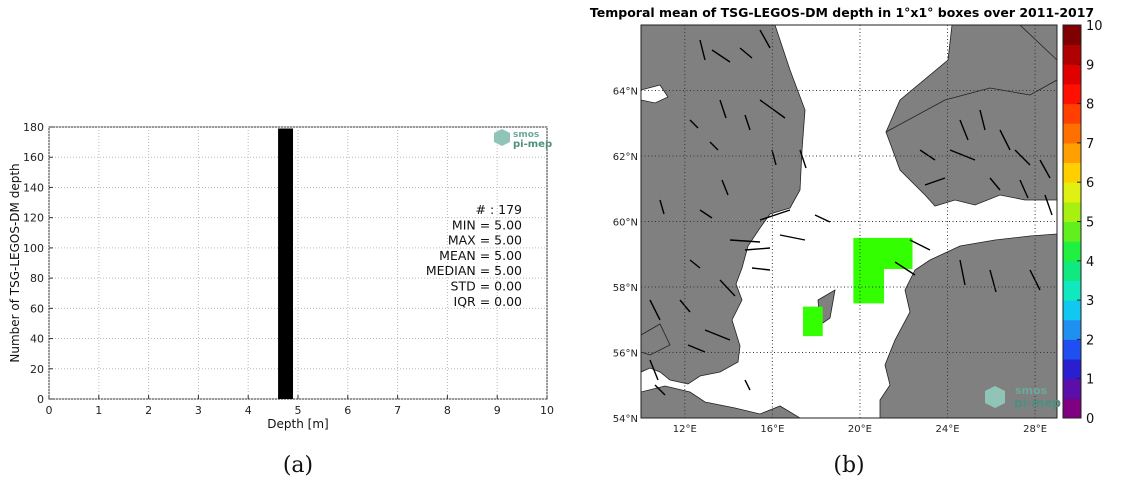 Image resolution: width=1127 pixels, height=481 pixels. What do you see at coordinates (485, 240) in the screenshot?
I see `stats-line: MAX = 5.00` at bounding box center [485, 240].